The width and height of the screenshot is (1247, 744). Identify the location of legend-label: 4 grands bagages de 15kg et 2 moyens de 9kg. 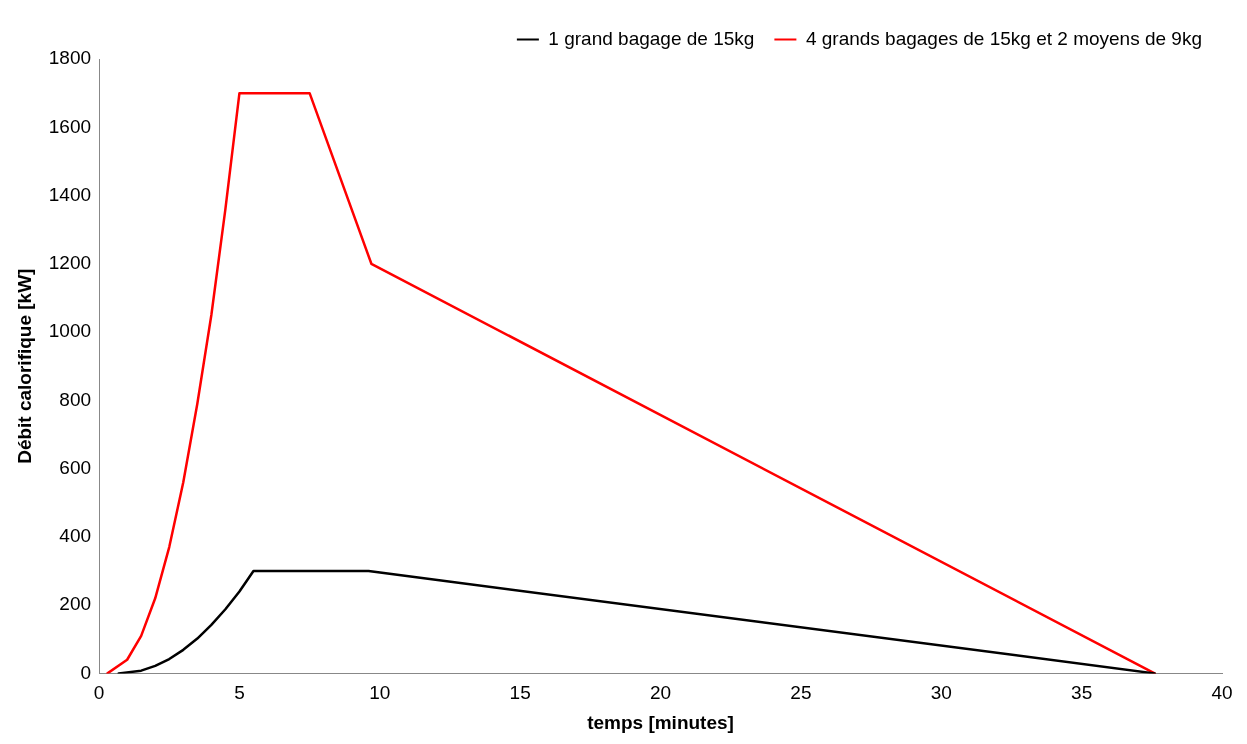
(1004, 38).